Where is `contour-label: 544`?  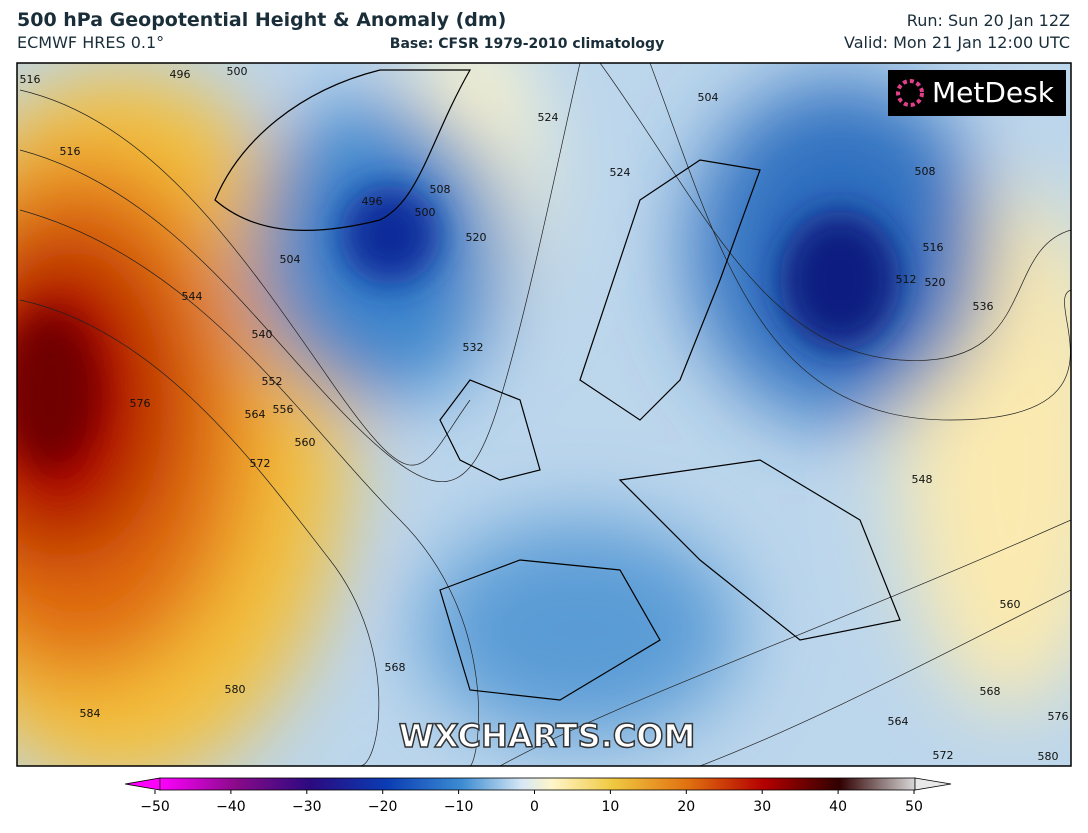
contour-label: 544 is located at coordinates (192, 296).